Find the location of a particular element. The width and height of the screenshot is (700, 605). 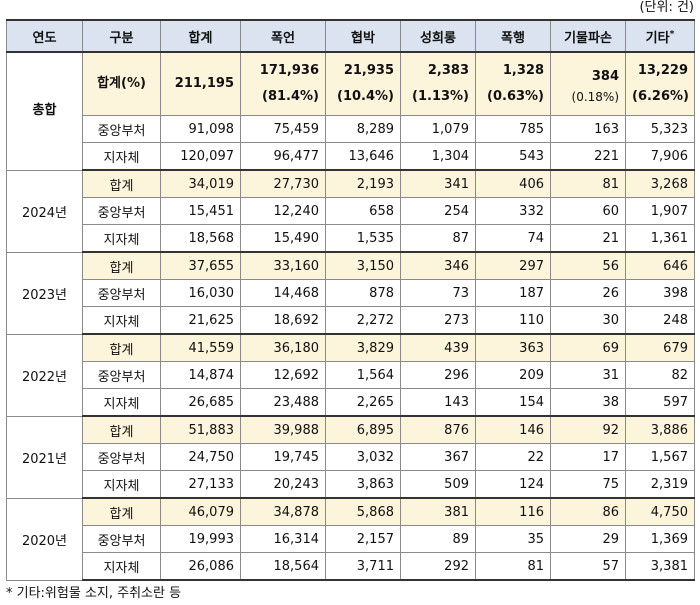

value-cell: 23,488 is located at coordinates (283, 402).